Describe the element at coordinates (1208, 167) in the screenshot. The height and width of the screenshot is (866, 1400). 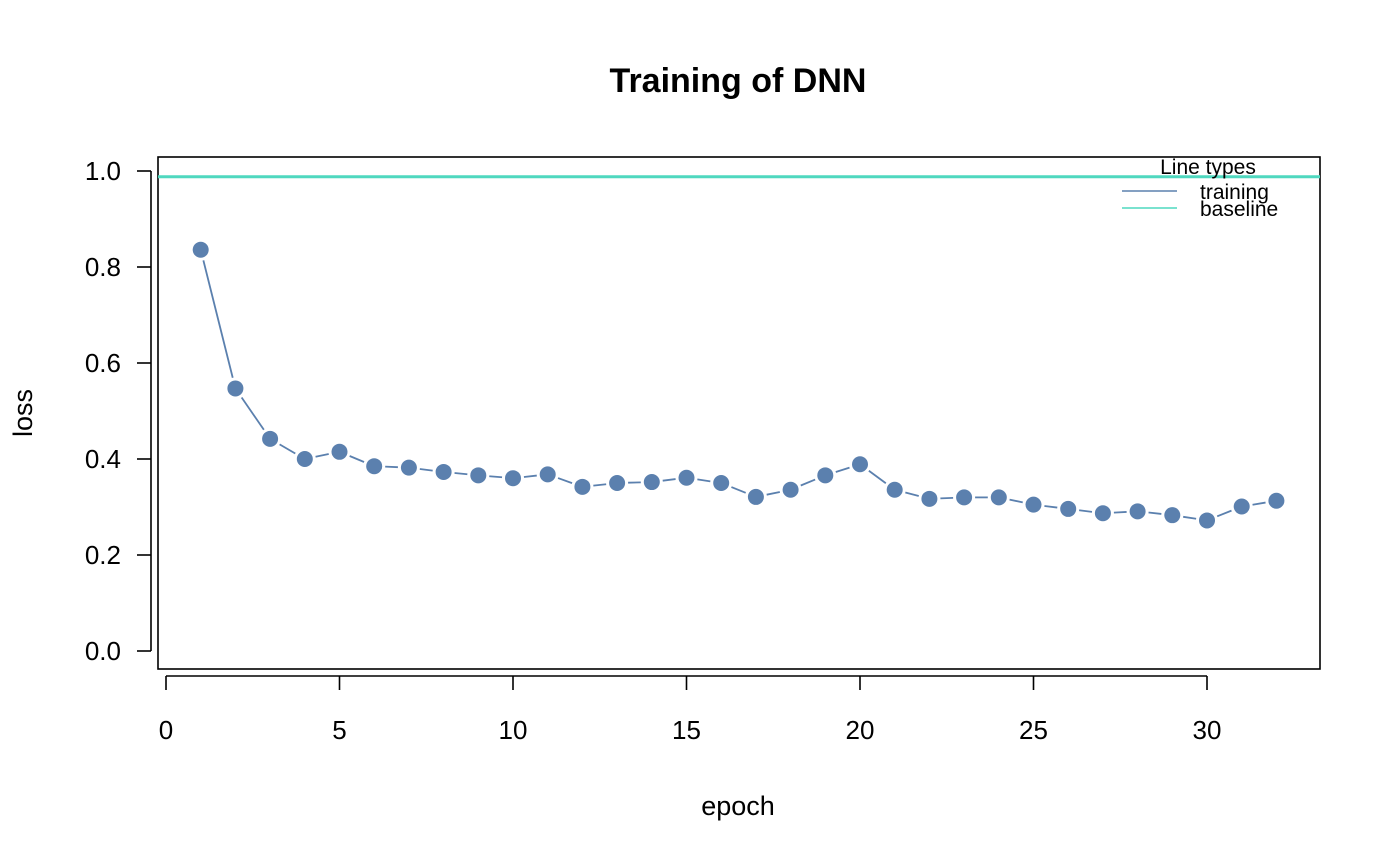
I see `legend-title: Line types` at that location.